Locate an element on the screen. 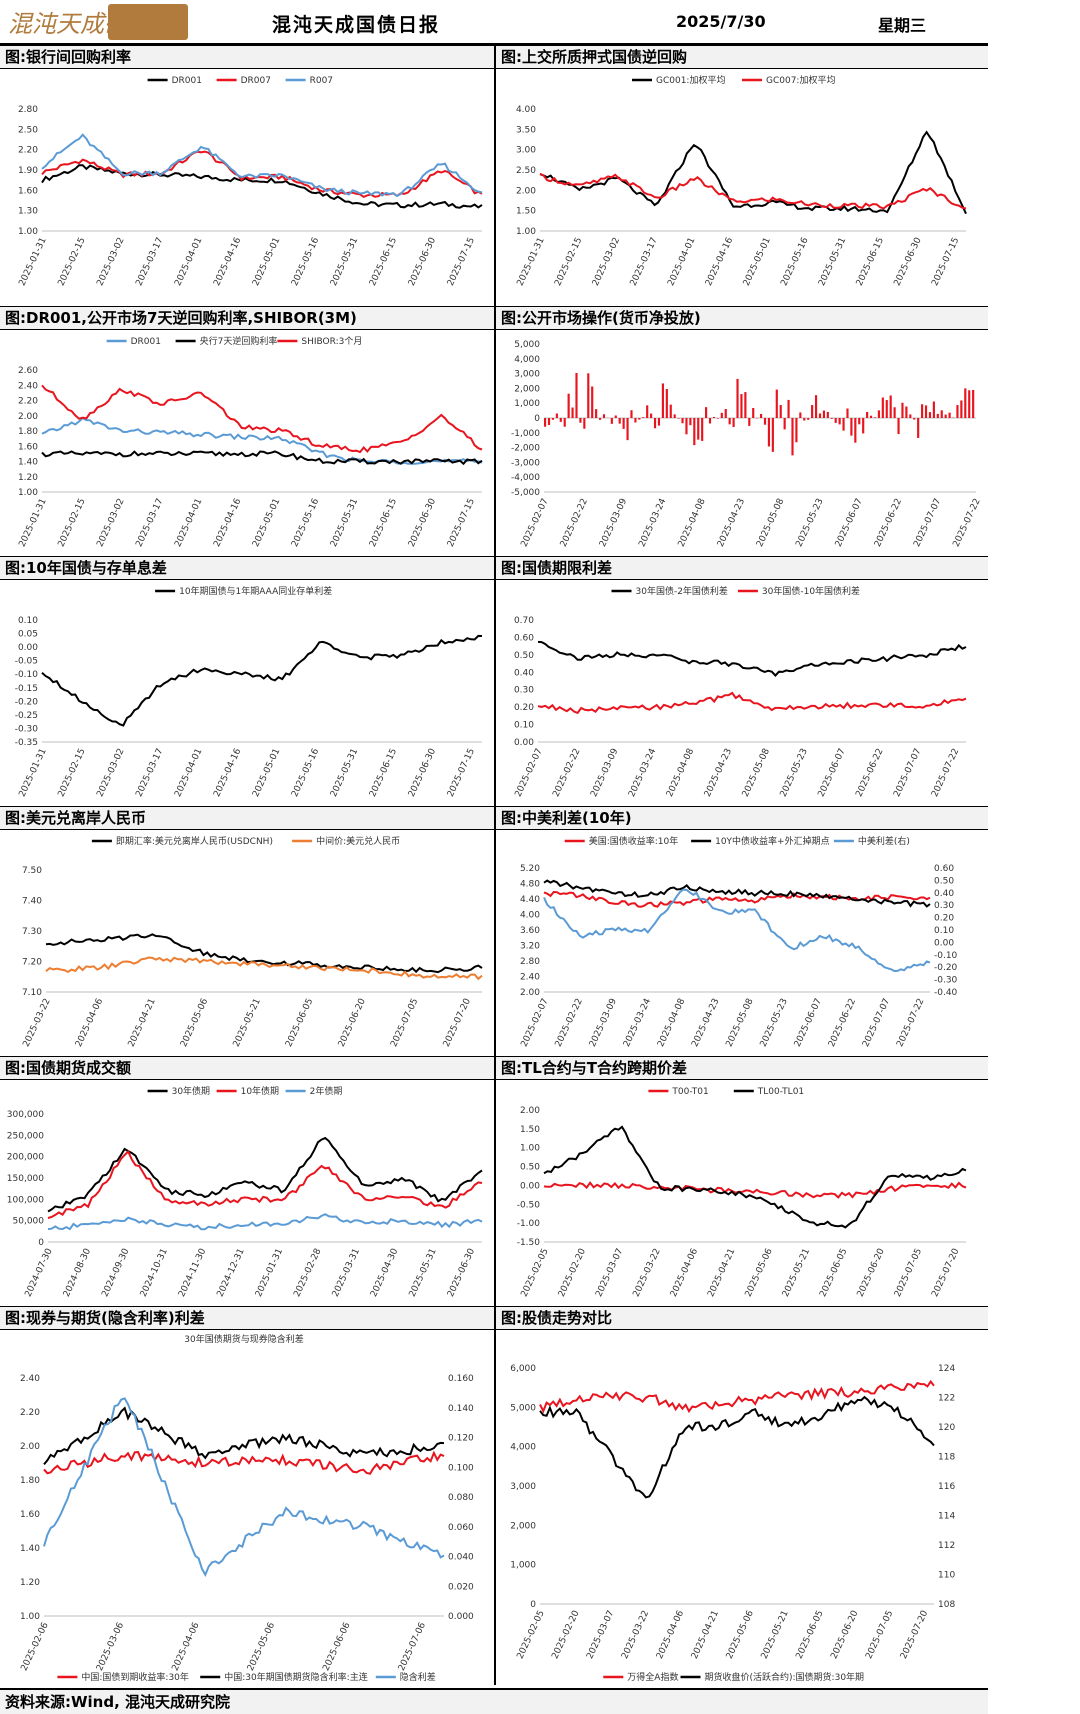 This screenshot has width=1080, height=1714. legend-label: GC007:加权平均 is located at coordinates (800, 80).